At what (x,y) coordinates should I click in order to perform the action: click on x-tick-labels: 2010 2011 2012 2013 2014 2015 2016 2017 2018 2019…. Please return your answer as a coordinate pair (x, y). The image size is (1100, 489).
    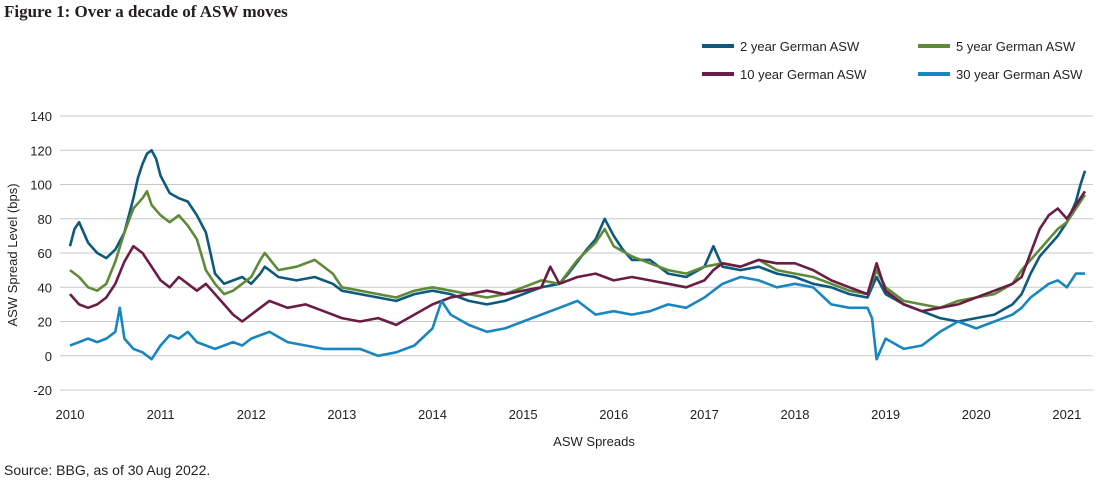
    Looking at the image, I should click on (569, 414).